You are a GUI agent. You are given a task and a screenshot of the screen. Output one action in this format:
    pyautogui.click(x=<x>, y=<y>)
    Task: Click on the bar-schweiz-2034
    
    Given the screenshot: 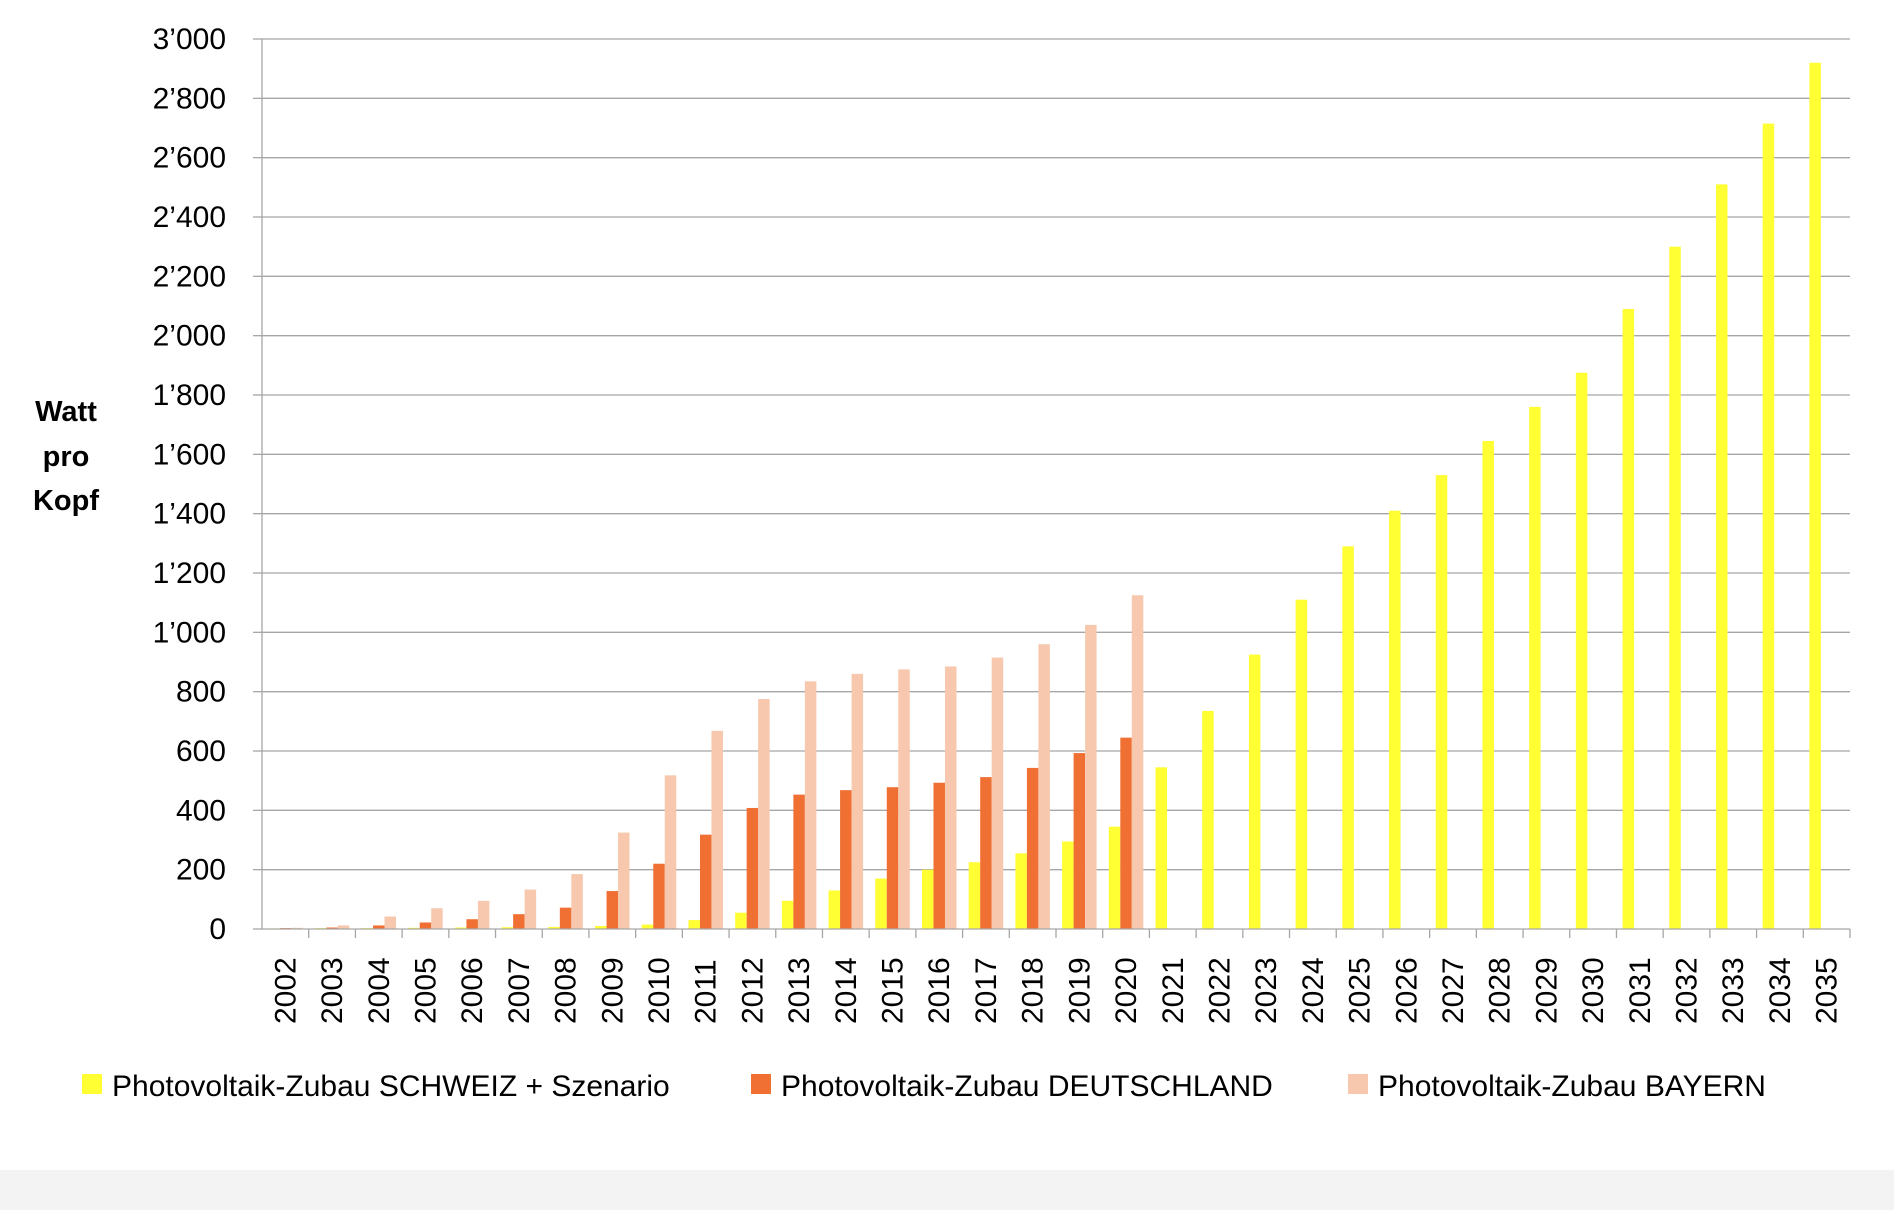 What is the action you would take?
    pyautogui.click(x=1768, y=526)
    